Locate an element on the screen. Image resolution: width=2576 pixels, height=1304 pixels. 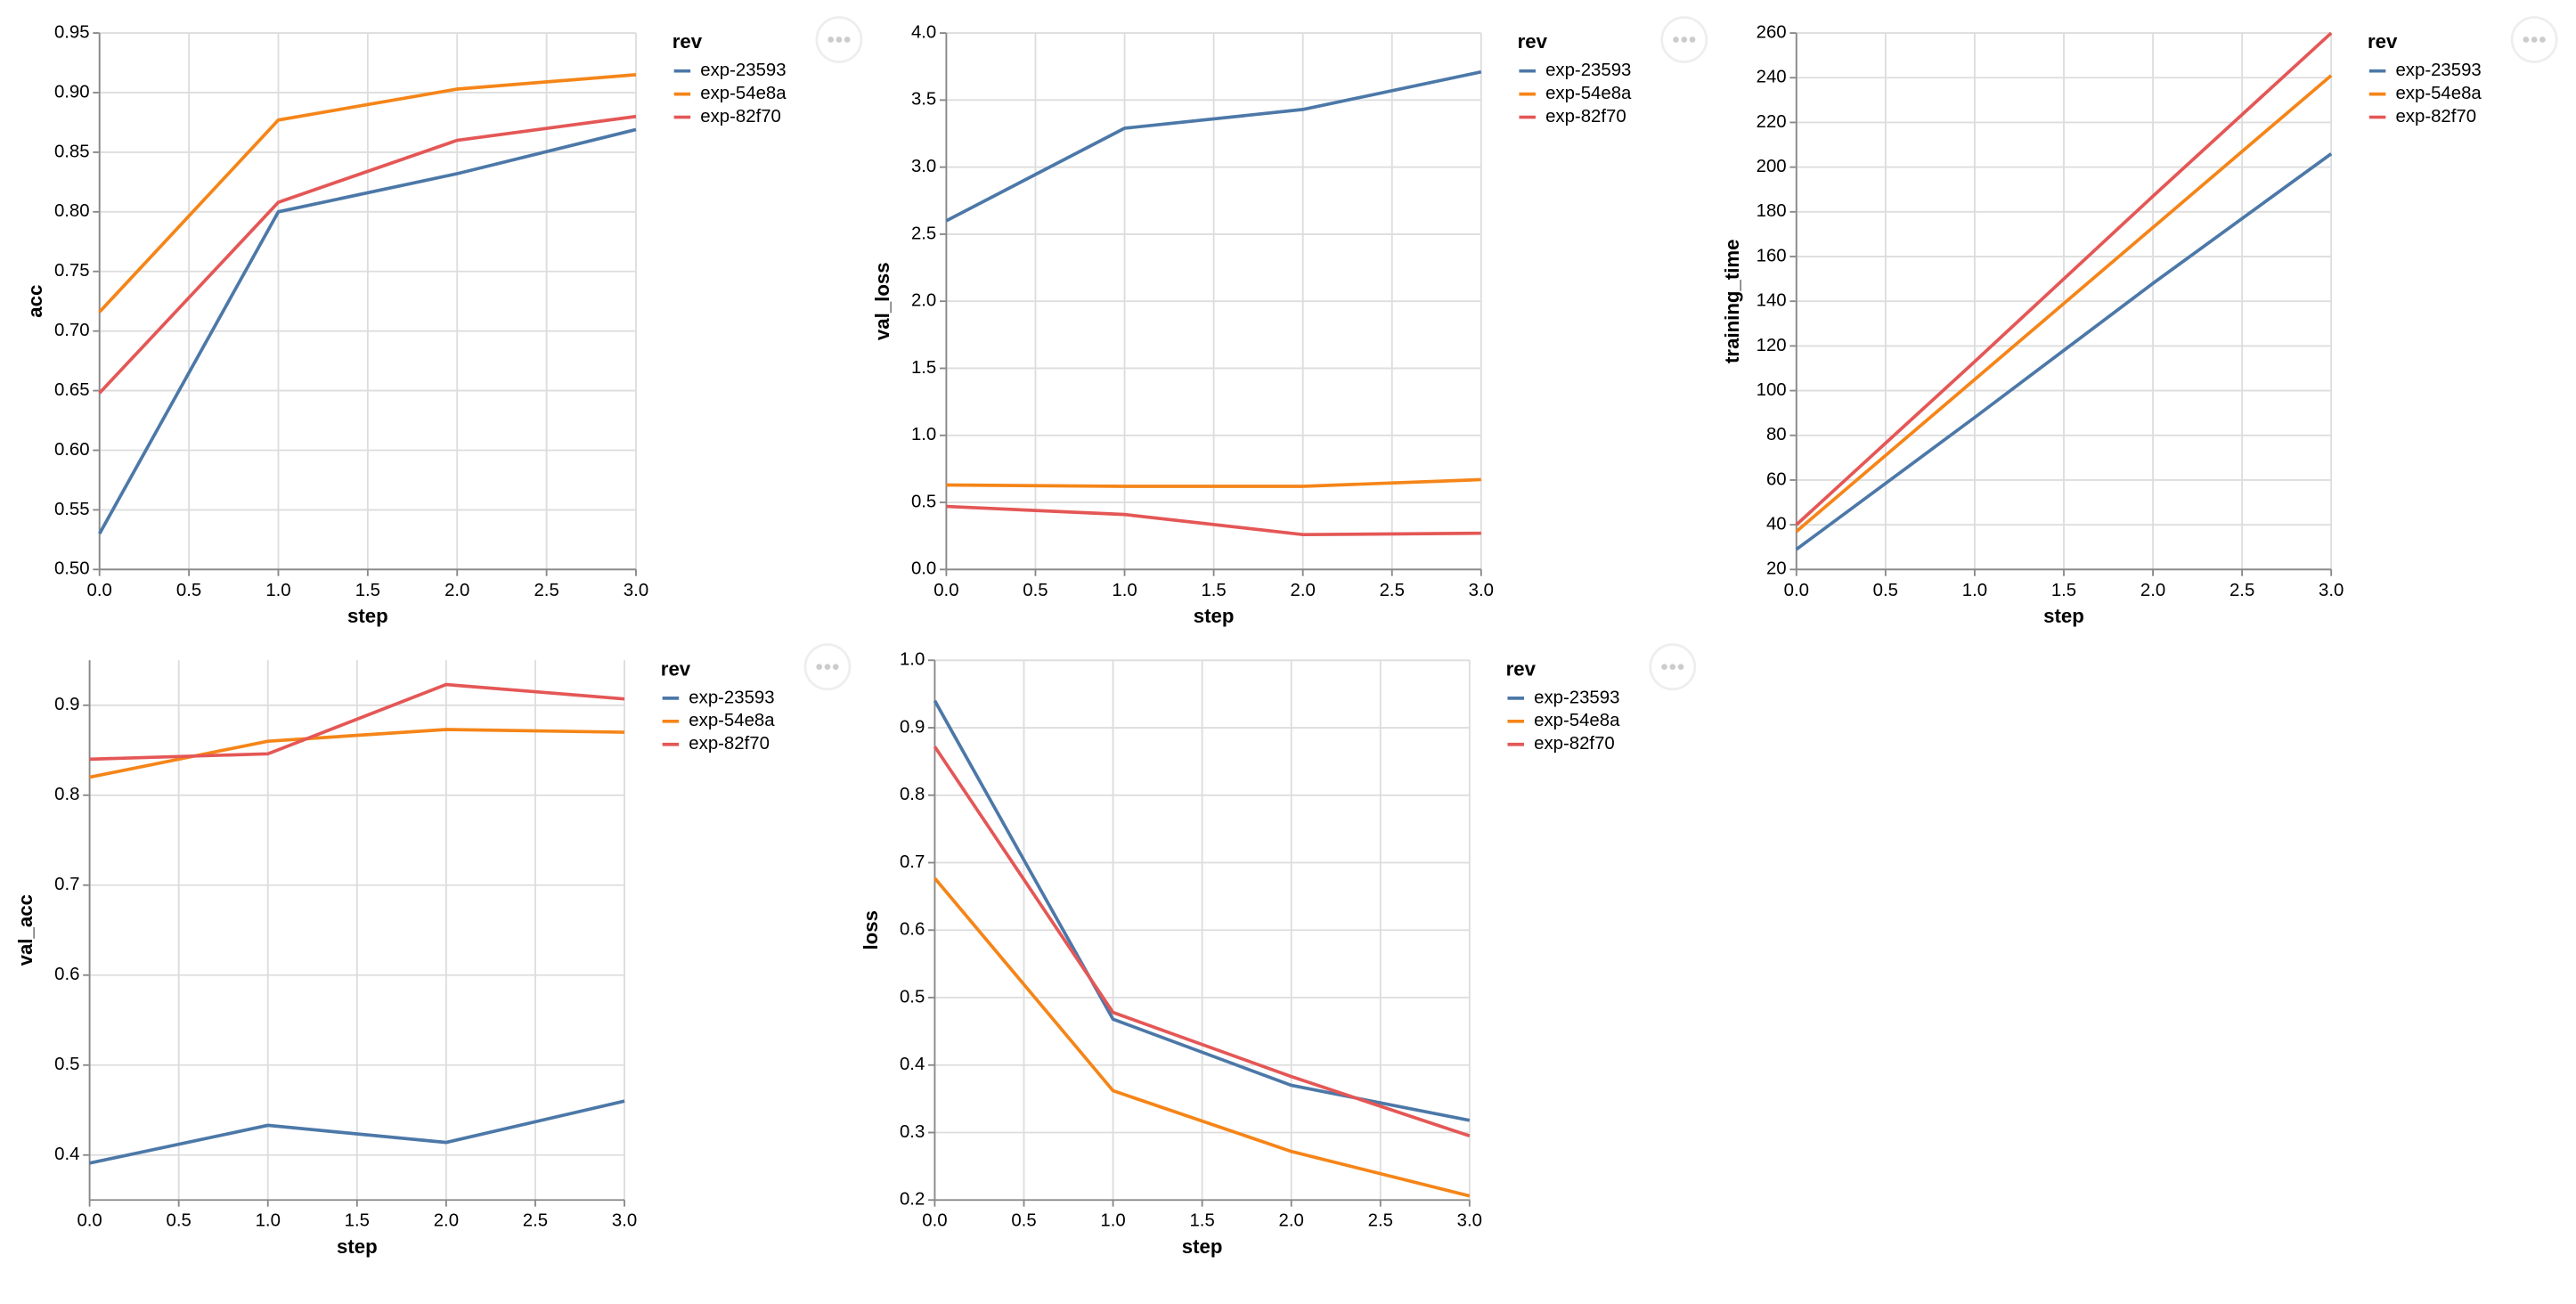
y-tick-label: 200 is located at coordinates (1772, 166).